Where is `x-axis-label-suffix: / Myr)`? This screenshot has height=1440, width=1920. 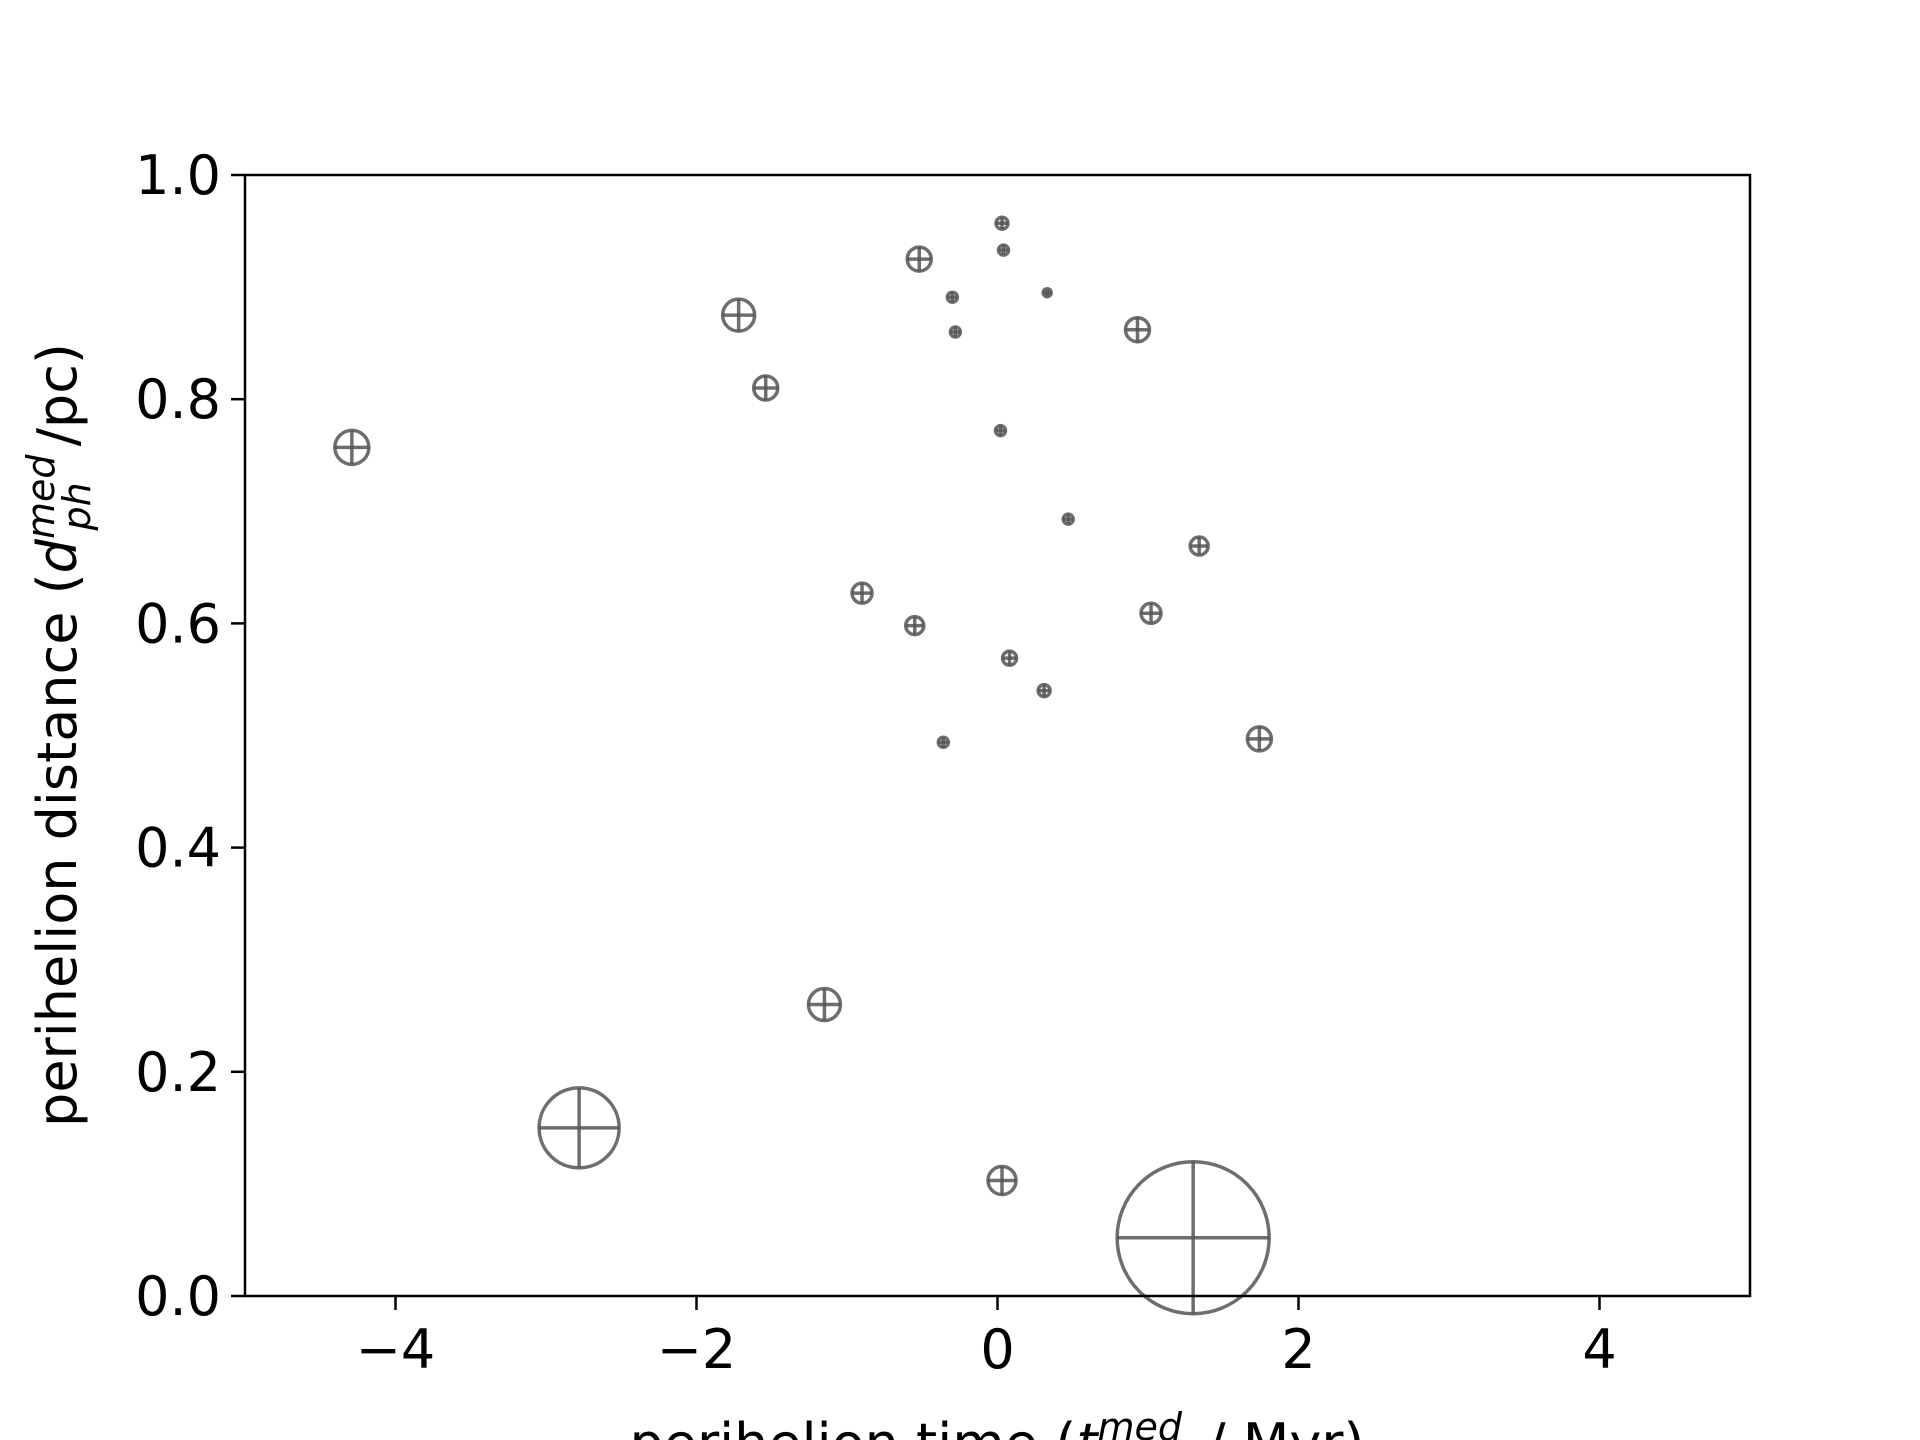
x-axis-label-suffix: / Myr) is located at coordinates (1277, 1426).